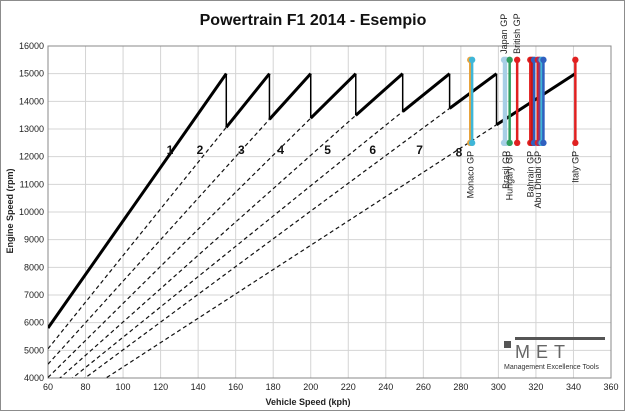 This screenshot has width=625, height=412. I want to click on x-tick-label: 200, so click(310, 387).